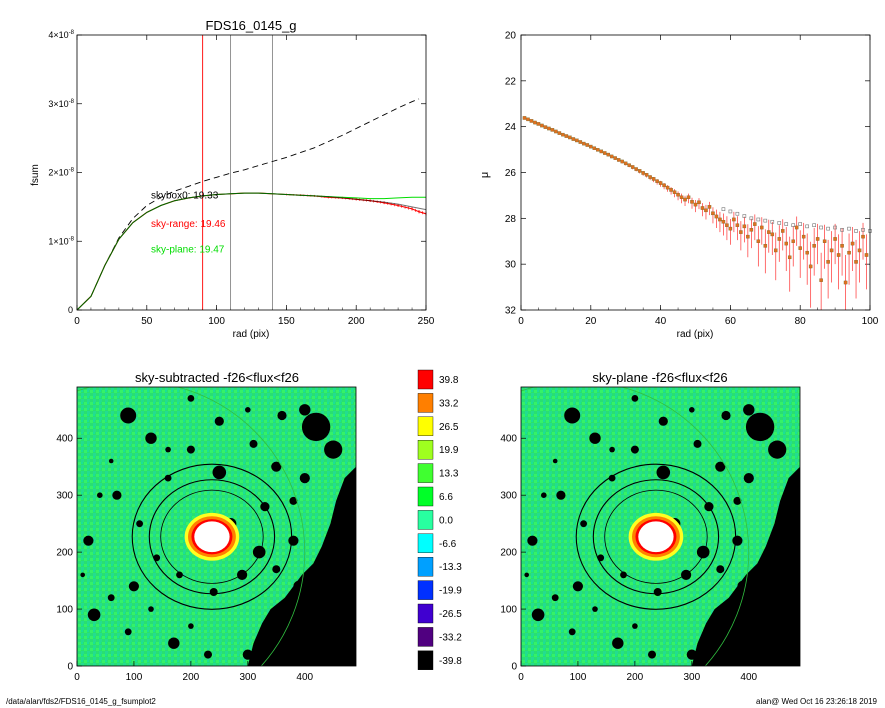 The height and width of the screenshot is (708, 885). What do you see at coordinates (61, 104) in the screenshot?
I see `fsum-y-tick-label: 3×10⁻⁸` at bounding box center [61, 104].